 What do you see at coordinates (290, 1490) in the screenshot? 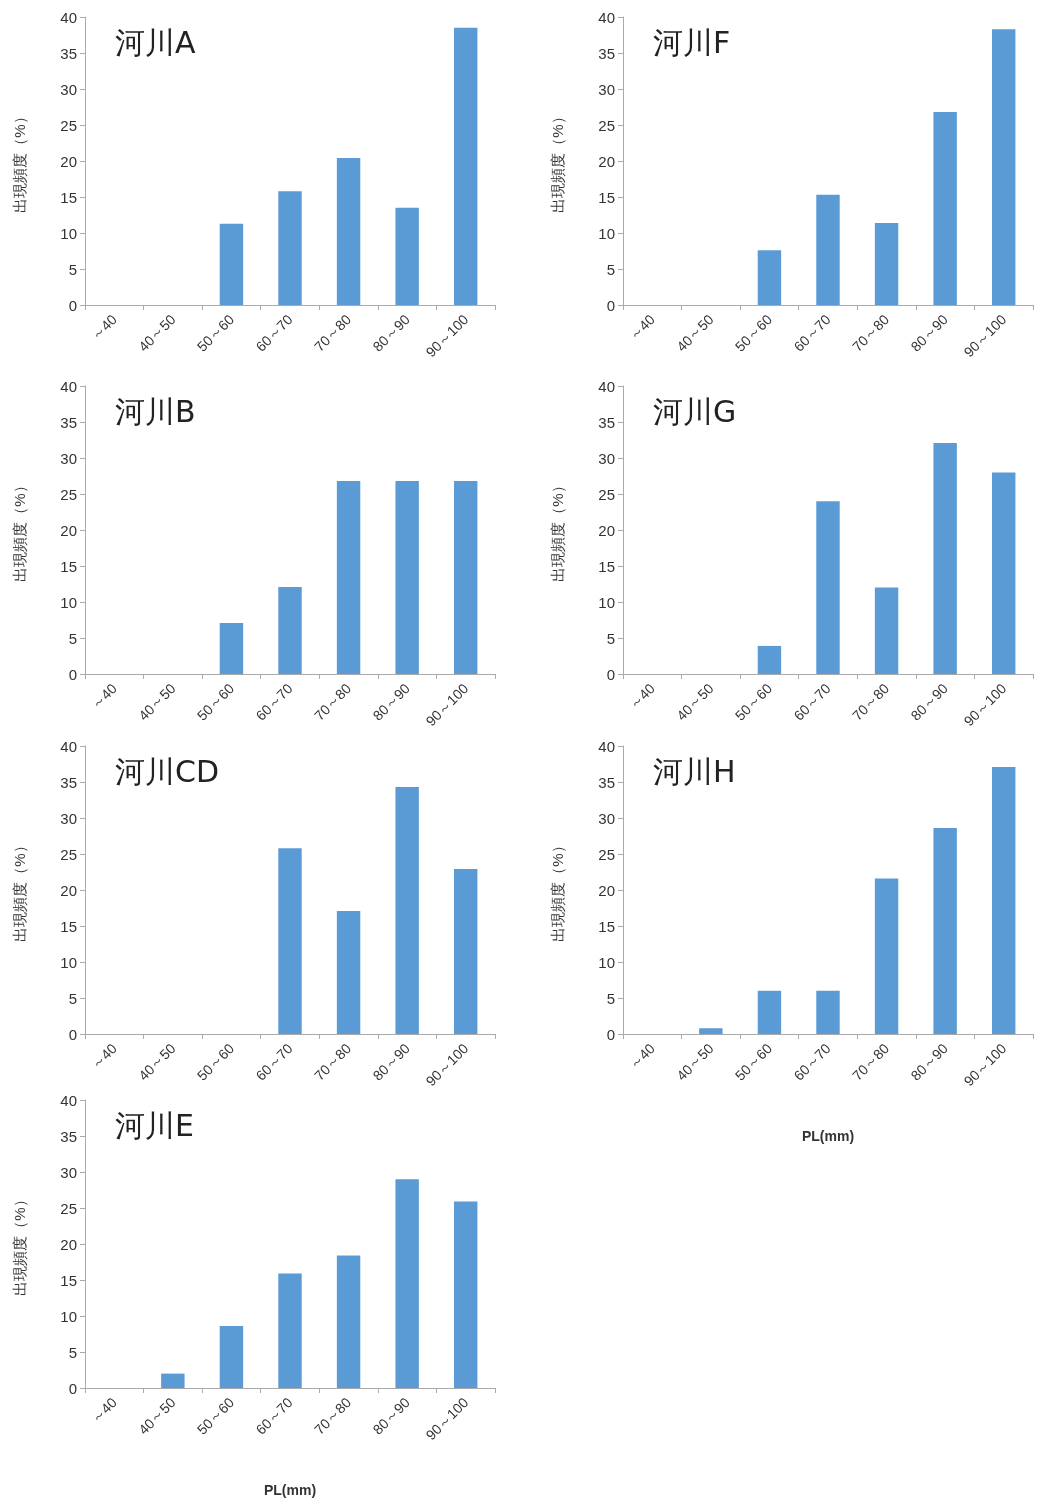
I see `x-axis-title: PL(mm)` at bounding box center [290, 1490].